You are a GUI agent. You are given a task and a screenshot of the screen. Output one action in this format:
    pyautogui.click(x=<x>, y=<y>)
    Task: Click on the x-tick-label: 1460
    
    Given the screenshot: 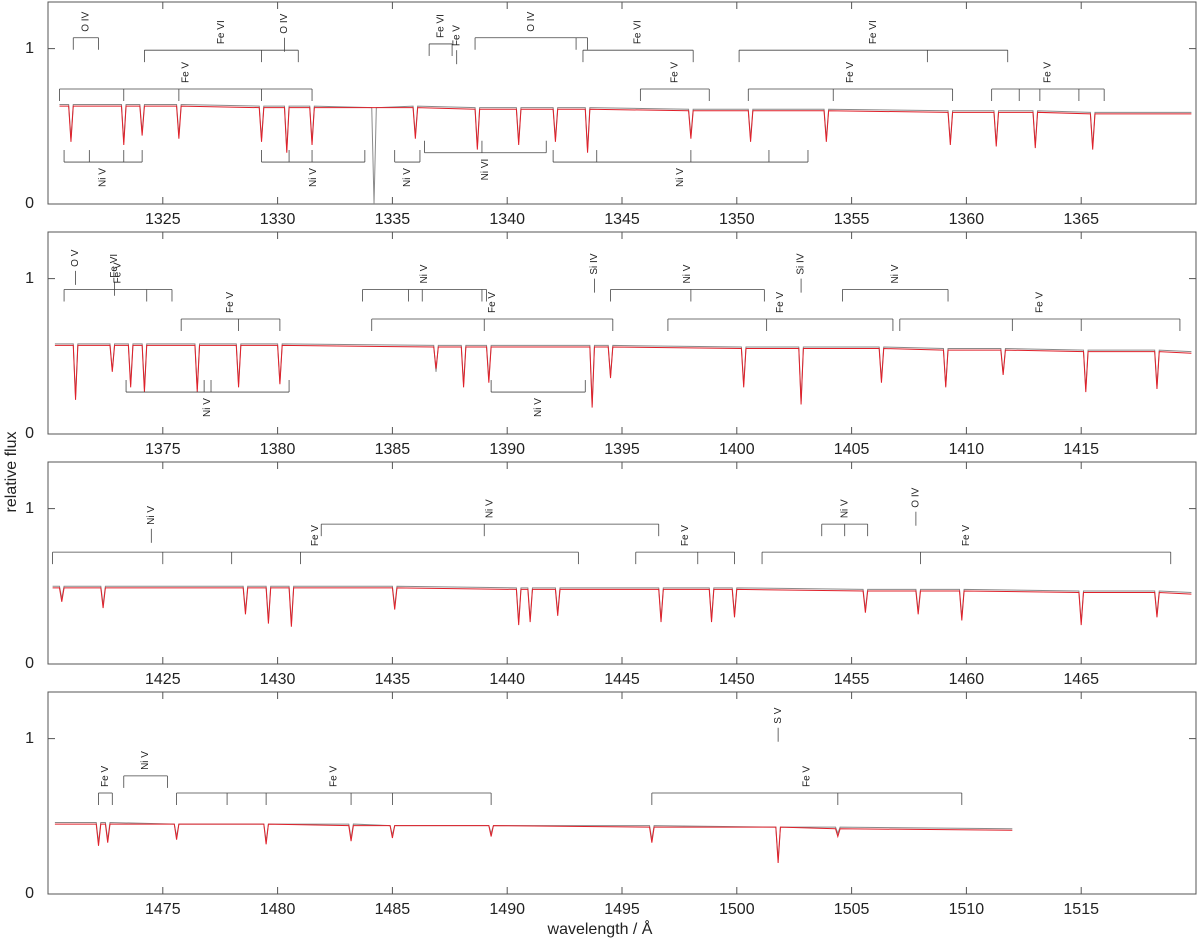 What is the action you would take?
    pyautogui.click(x=967, y=679)
    